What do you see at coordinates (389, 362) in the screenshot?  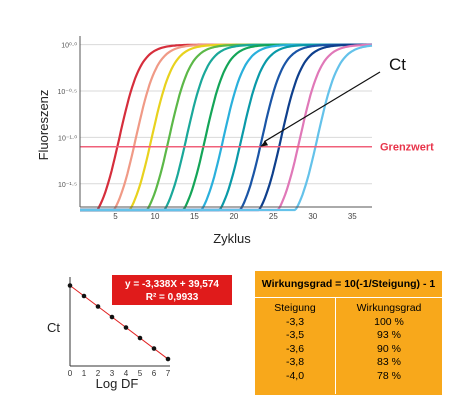 I see `efficiency-value: 83 %` at bounding box center [389, 362].